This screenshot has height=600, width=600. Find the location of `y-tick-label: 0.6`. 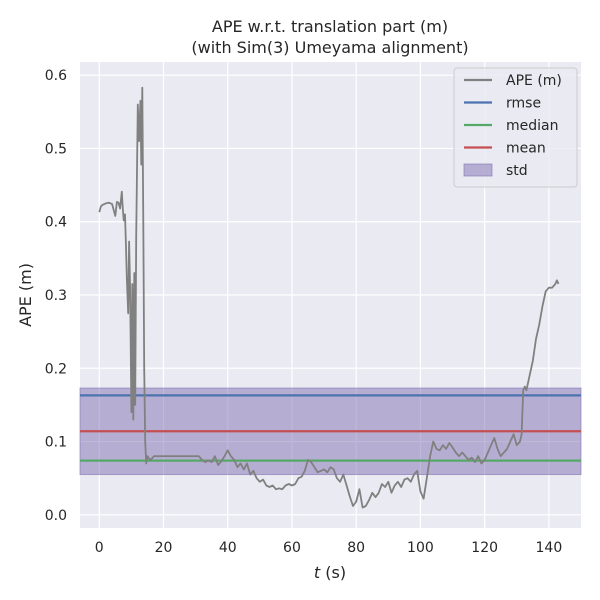

y-tick-label: 0.6 is located at coordinates (56, 76).